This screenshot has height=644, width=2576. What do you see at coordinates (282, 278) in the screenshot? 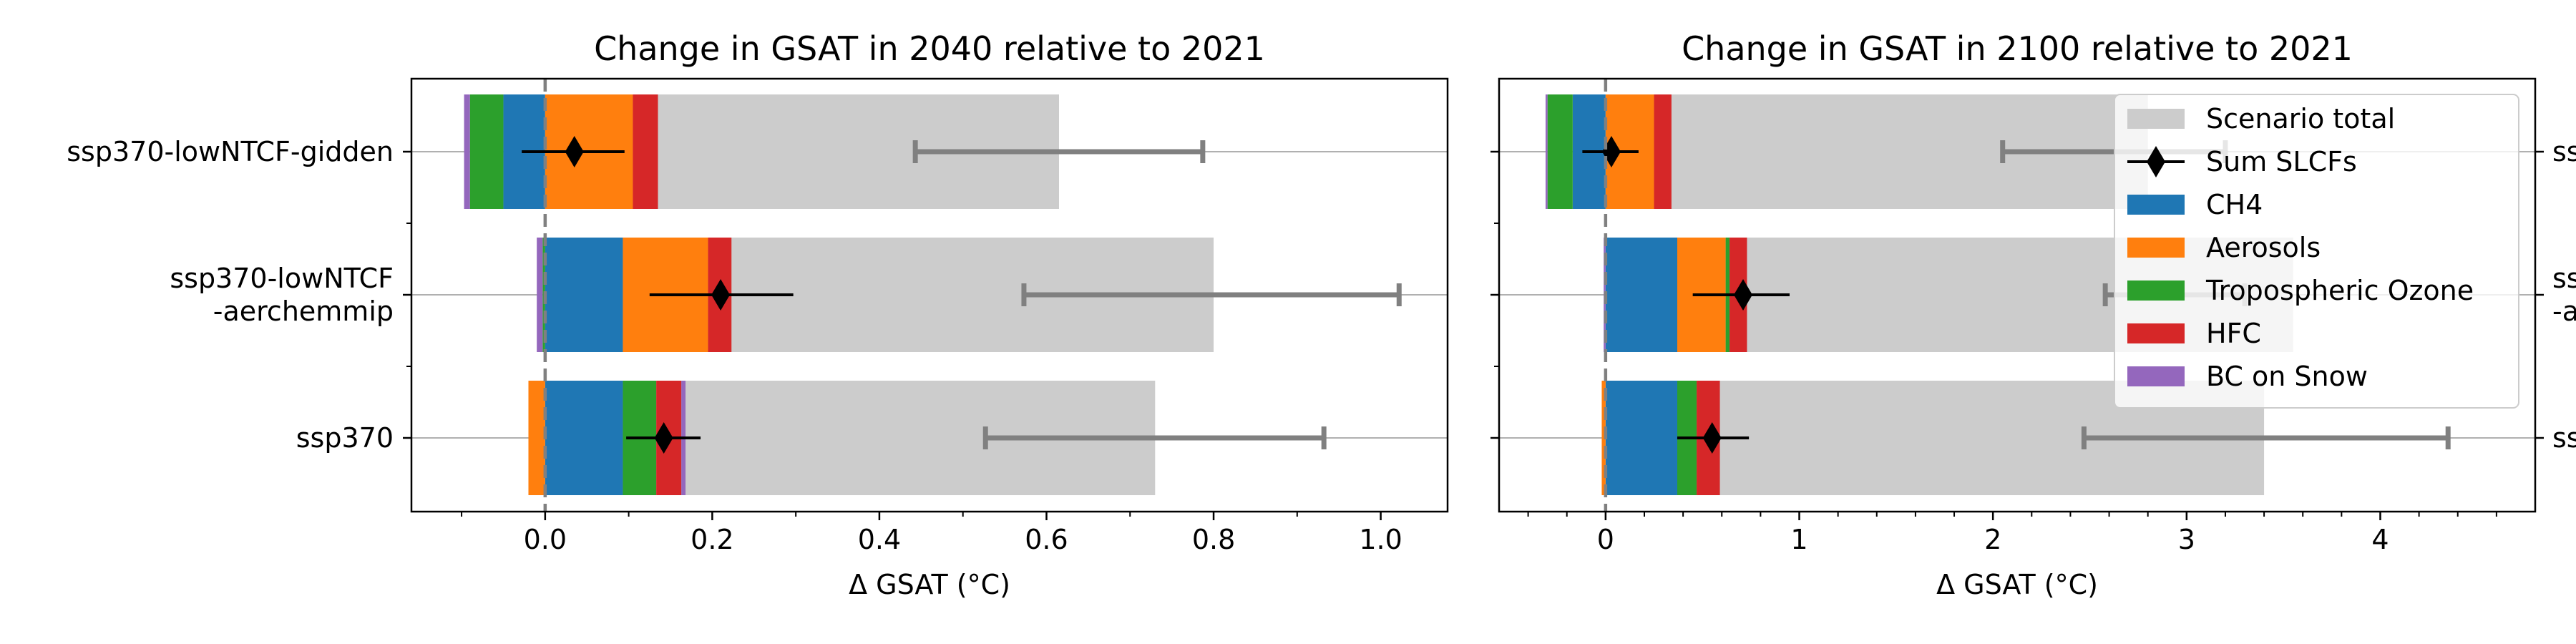
I see `y-tick-label: ssp370-lowNTCF` at bounding box center [282, 278].